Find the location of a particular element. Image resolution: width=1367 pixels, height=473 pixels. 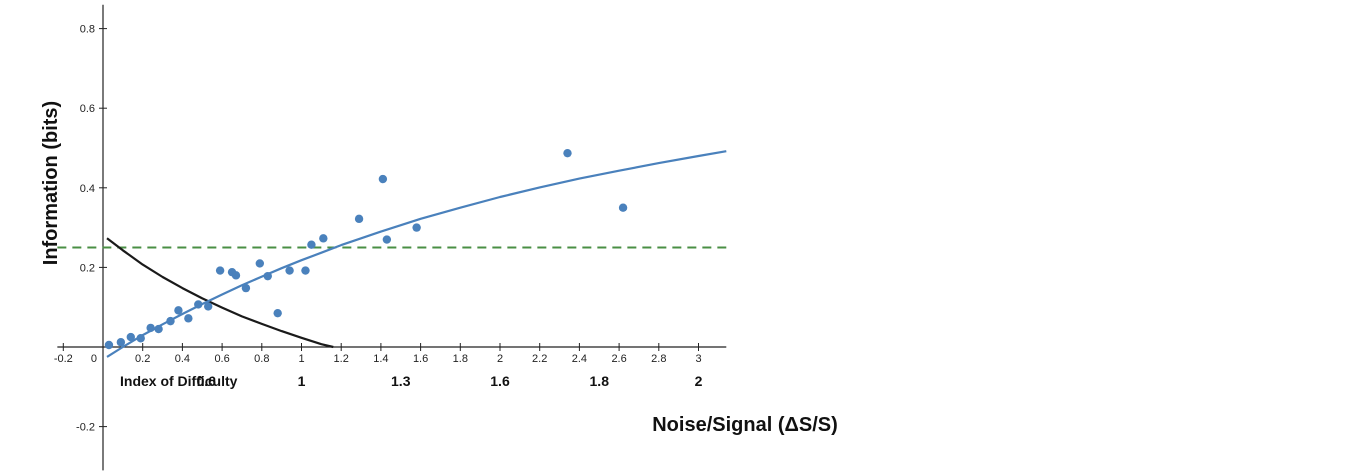

x-tick-label: 1 is located at coordinates (301, 359).